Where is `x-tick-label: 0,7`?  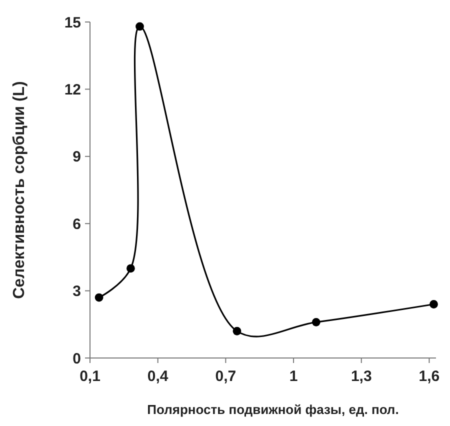 x-tick-label: 0,7 is located at coordinates (225, 376).